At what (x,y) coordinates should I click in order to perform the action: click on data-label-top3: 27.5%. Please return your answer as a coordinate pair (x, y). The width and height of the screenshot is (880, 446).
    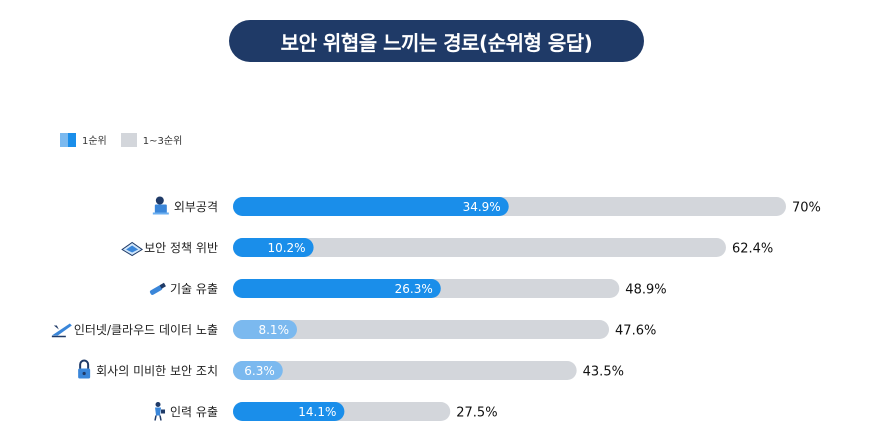
    Looking at the image, I should click on (476, 413).